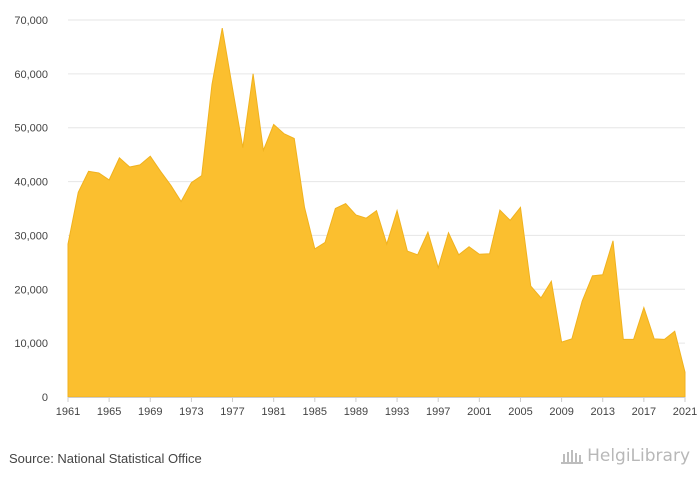 The height and width of the screenshot is (483, 700). I want to click on x-tick-label: 1985, so click(315, 412).